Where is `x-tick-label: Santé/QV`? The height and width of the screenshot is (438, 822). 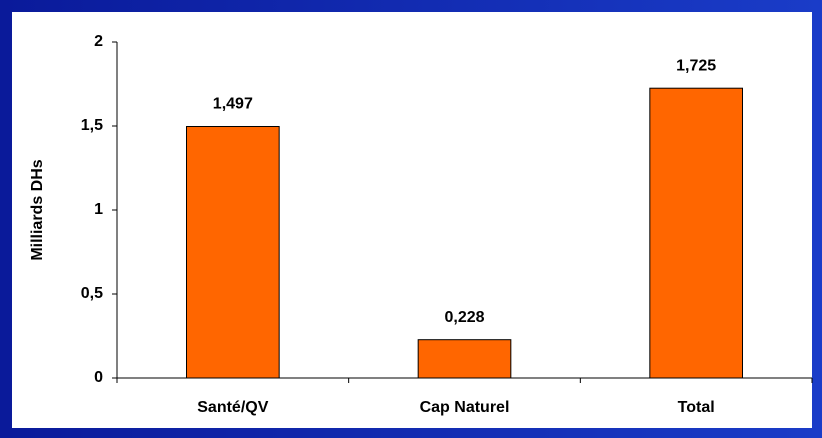 x-tick-label: Santé/QV is located at coordinates (232, 407).